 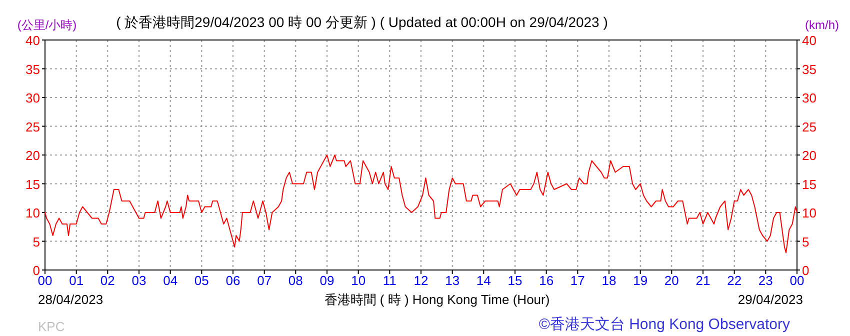 What do you see at coordinates (33, 155) in the screenshot?
I see `y-tick-label: 20` at bounding box center [33, 155].